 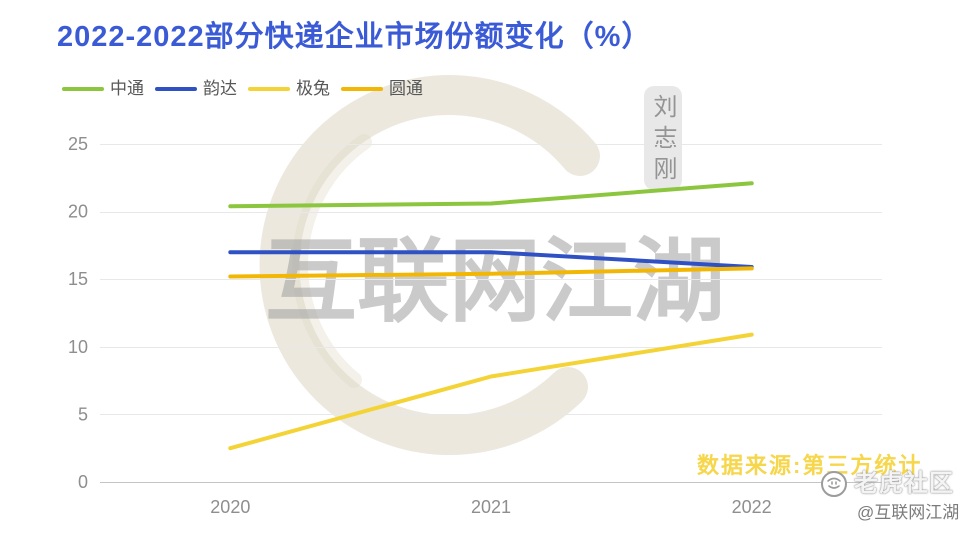 I want to click on series-line-yto, so click(x=491, y=272).